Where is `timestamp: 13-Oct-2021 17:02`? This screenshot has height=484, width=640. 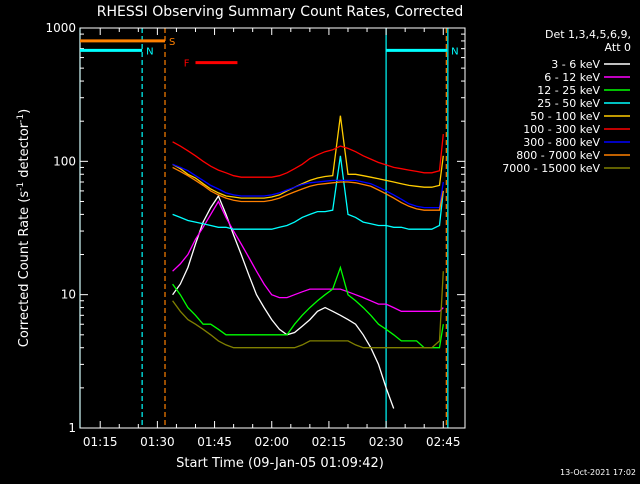
timestamp: 13-Oct-2021 17:02 is located at coordinates (598, 472).